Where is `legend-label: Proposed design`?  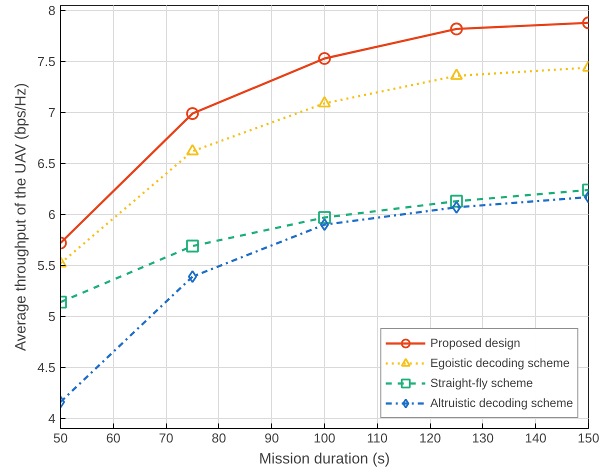
legend-label: Proposed design is located at coordinates (475, 343).